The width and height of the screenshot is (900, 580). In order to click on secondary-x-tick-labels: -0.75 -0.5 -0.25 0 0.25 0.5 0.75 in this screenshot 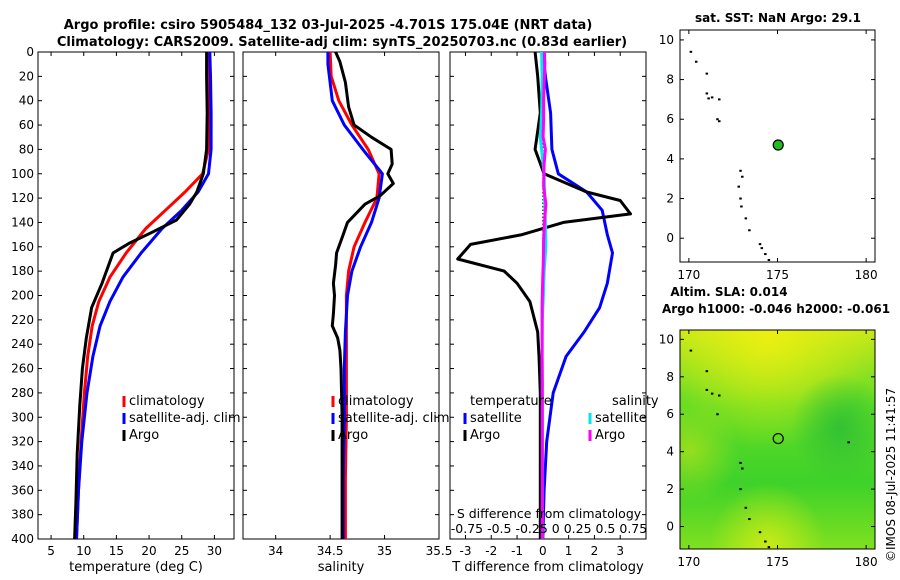, I will do `click(549, 528)`.